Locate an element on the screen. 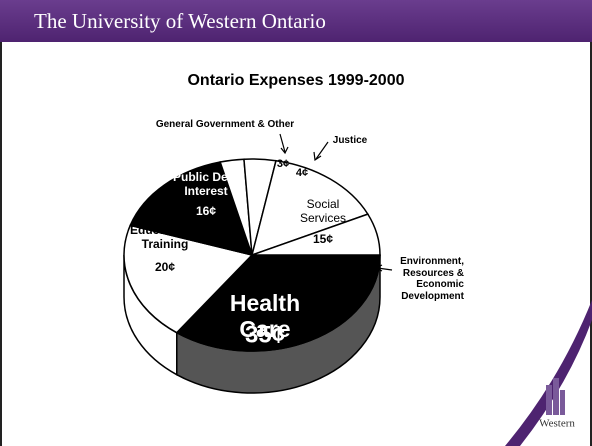 The image size is (592, 446). value-label: 15¢ is located at coordinates (323, 239).